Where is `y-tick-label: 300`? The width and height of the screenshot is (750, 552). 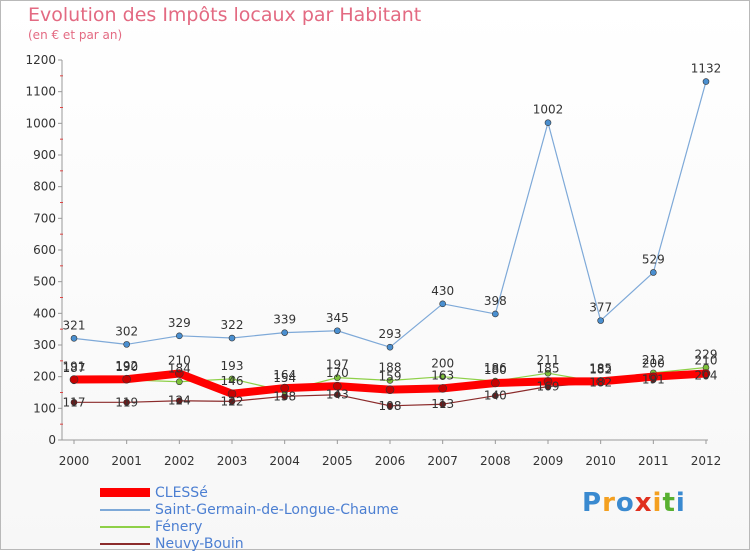
y-tick-label: 300 is located at coordinates (44, 345).